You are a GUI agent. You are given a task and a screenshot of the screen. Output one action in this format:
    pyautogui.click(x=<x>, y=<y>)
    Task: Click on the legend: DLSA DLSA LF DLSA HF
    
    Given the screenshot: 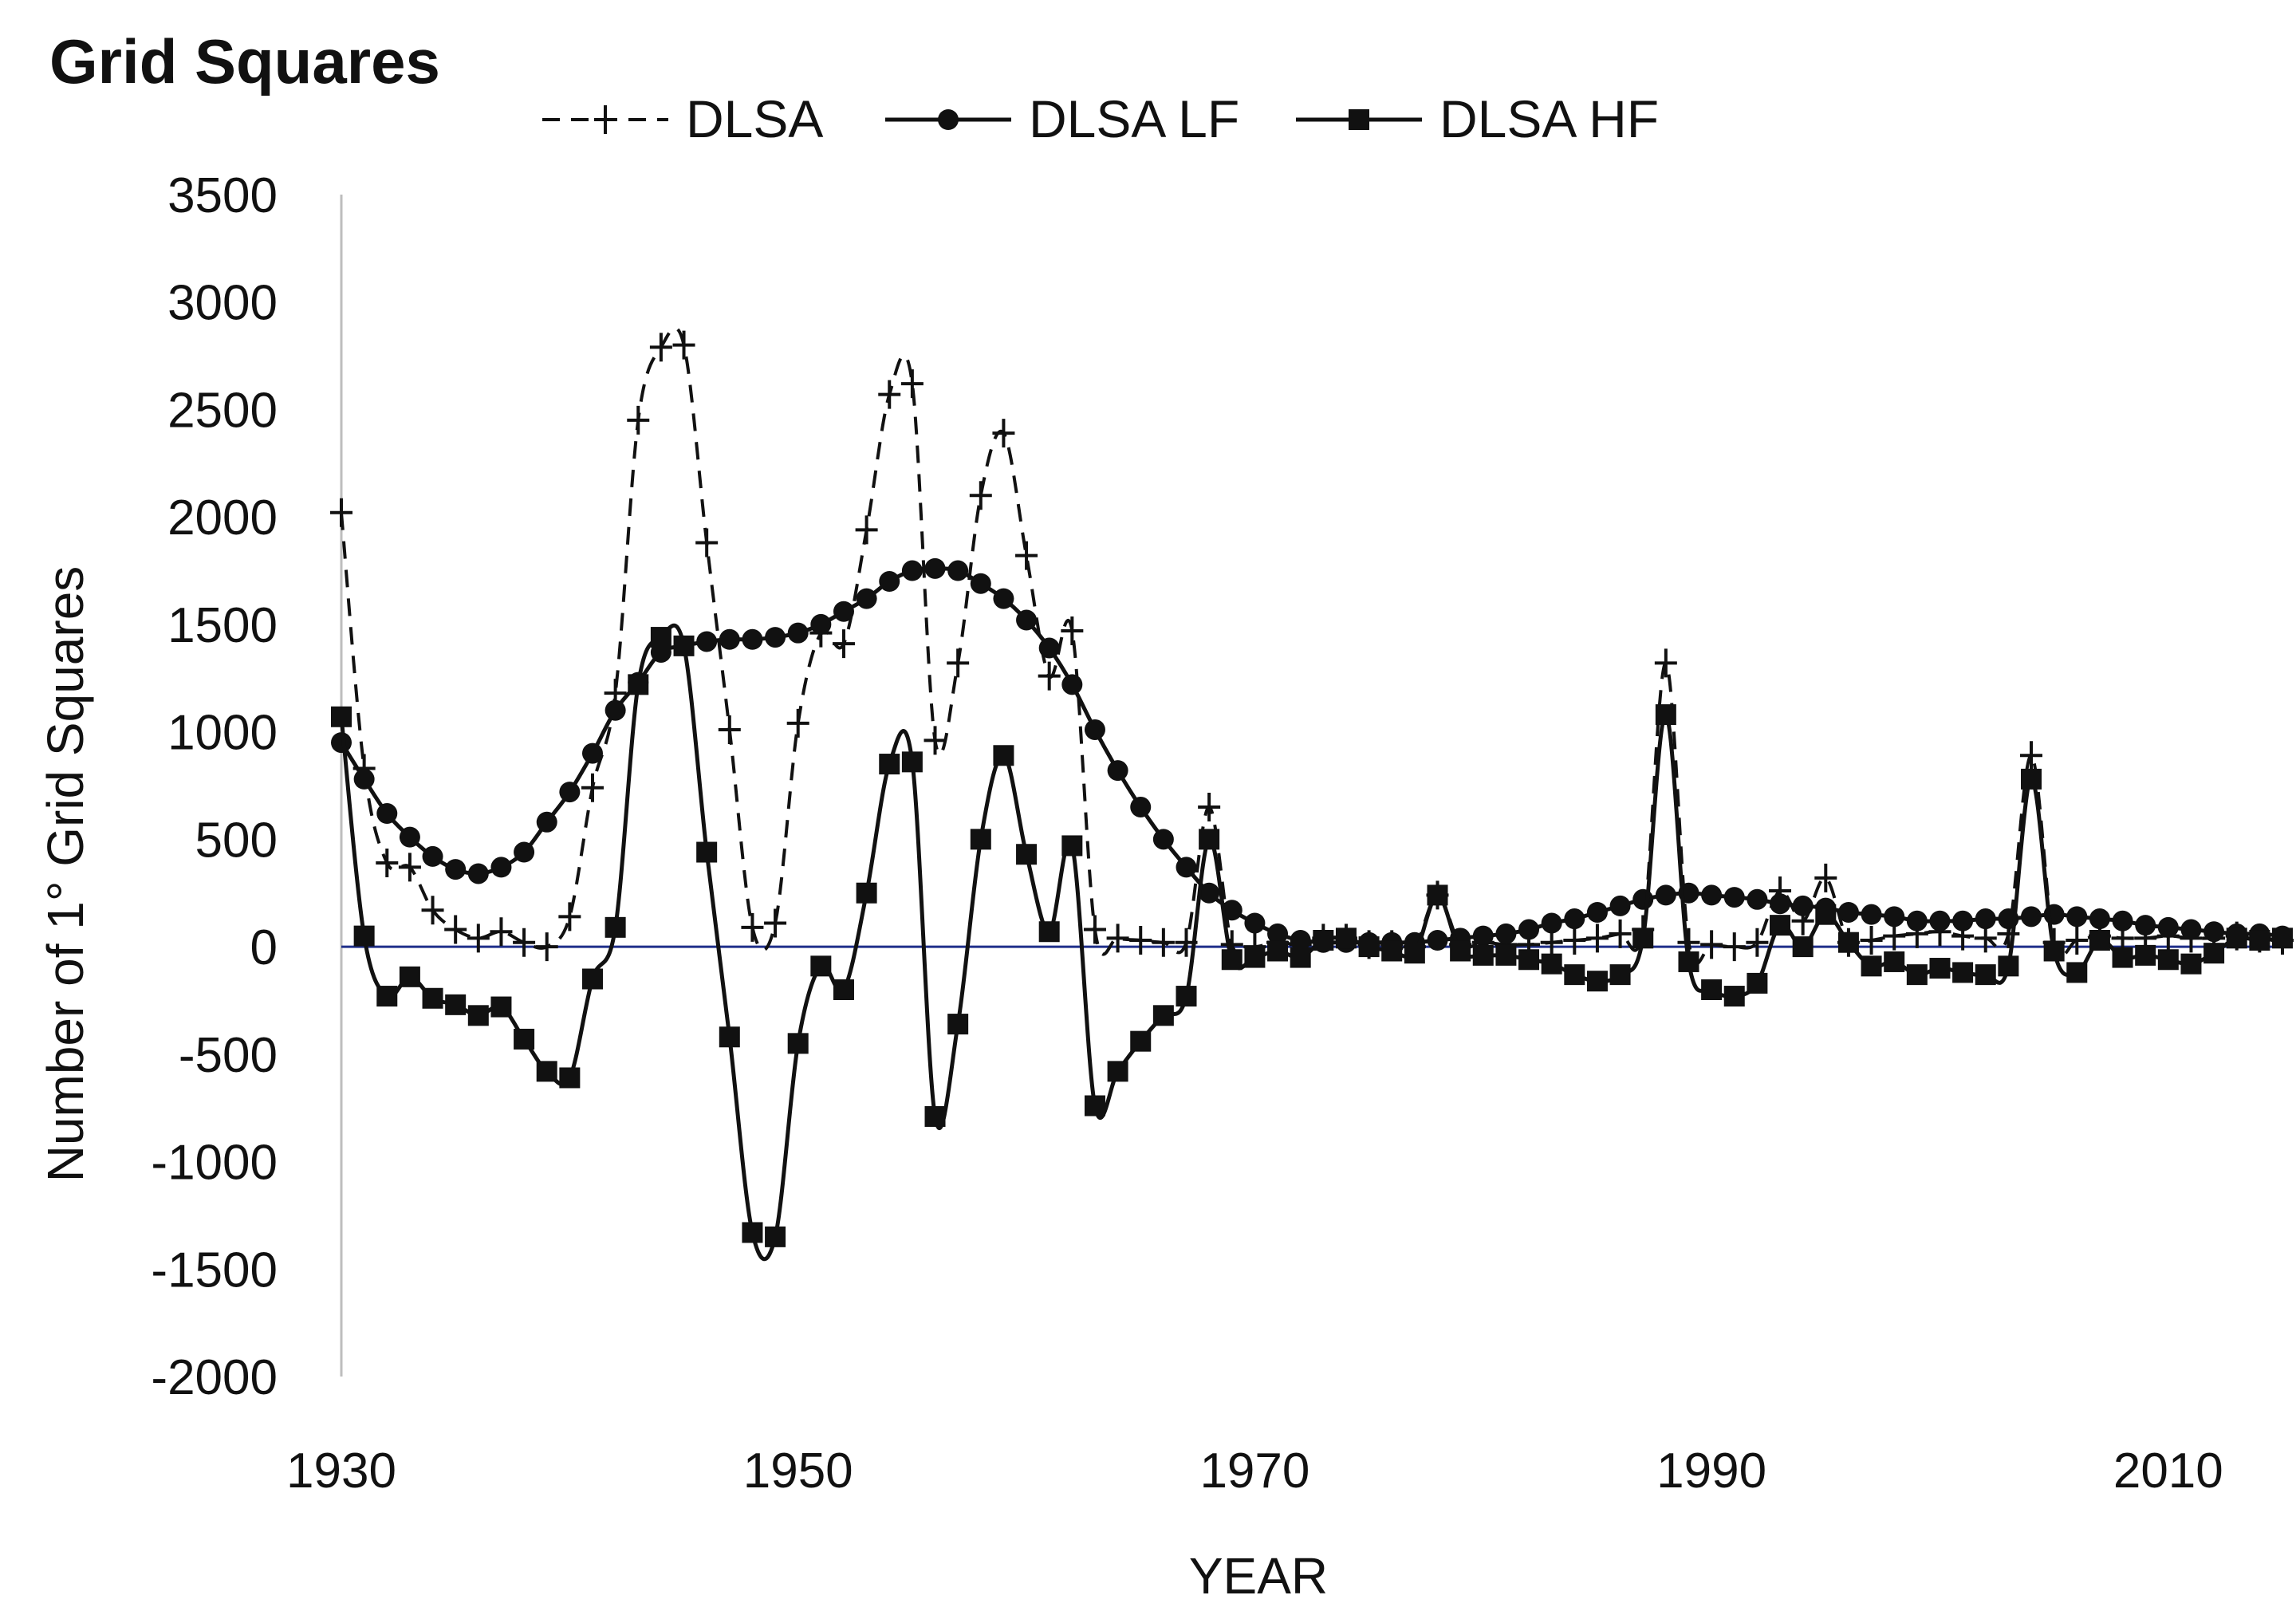 What is the action you would take?
    pyautogui.click(x=1100, y=119)
    